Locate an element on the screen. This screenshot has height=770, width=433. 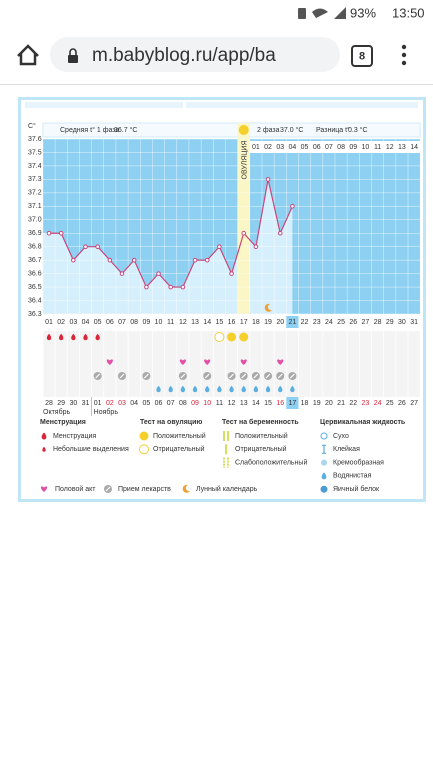
cycle-day-label: 04 is located at coordinates (134, 403).